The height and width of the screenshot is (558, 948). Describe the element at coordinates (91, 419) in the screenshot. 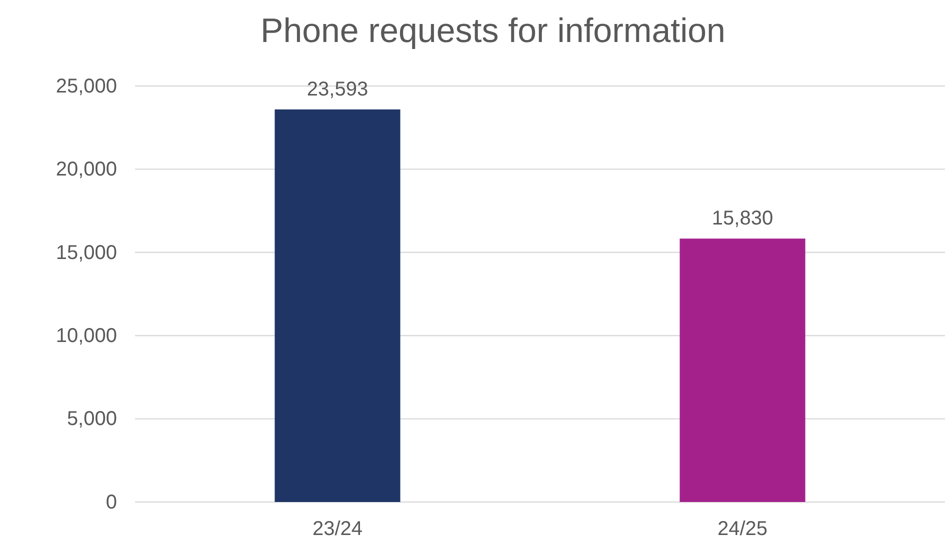

I see `y-tick-label: 5,000` at that location.